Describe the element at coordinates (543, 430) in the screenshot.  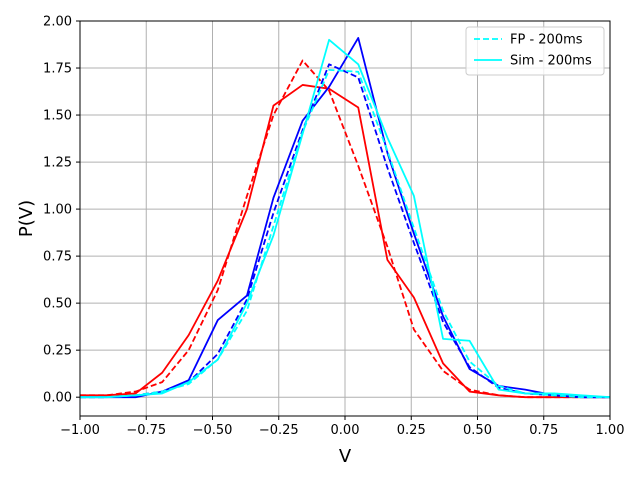
I see `x-tick-label: 0.75` at that location.